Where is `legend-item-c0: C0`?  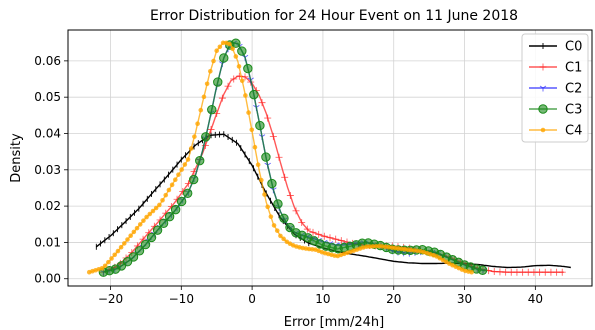
legend-item-c0: C0 is located at coordinates (555, 47).